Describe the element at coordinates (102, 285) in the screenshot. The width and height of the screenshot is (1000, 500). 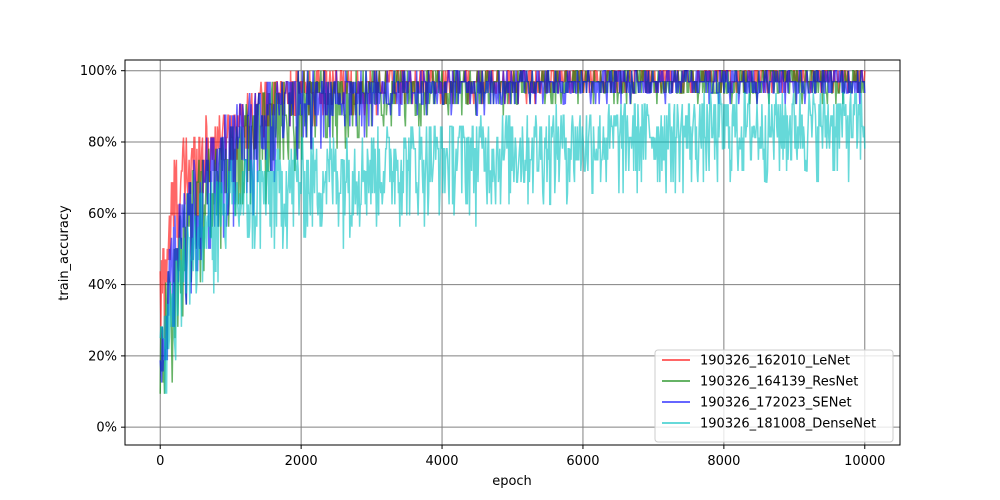
I see `y-tick-label: 40%` at that location.